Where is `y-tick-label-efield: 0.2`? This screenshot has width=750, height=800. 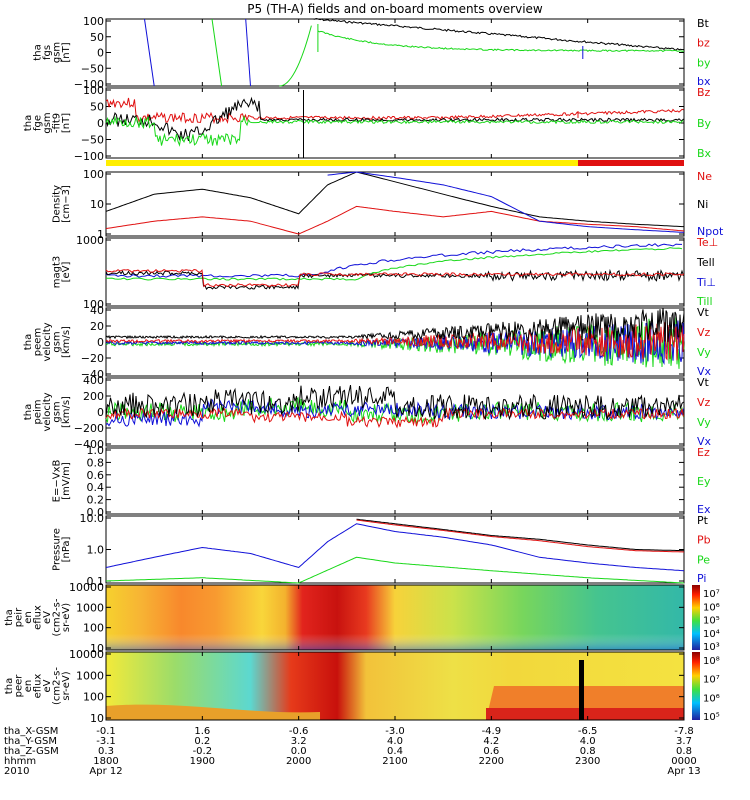 y-tick-label-efield: 0.2 is located at coordinates (96, 500).